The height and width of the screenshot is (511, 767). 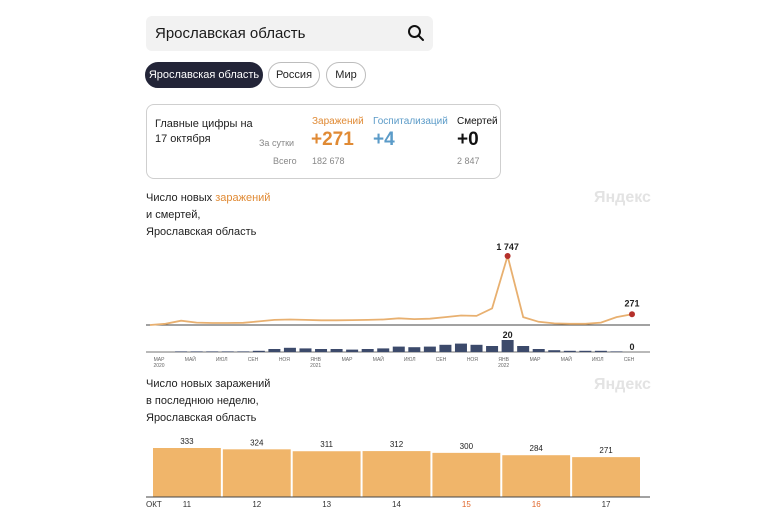 I want to click on chart1-title-line2: и смертей,, so click(x=173, y=215).